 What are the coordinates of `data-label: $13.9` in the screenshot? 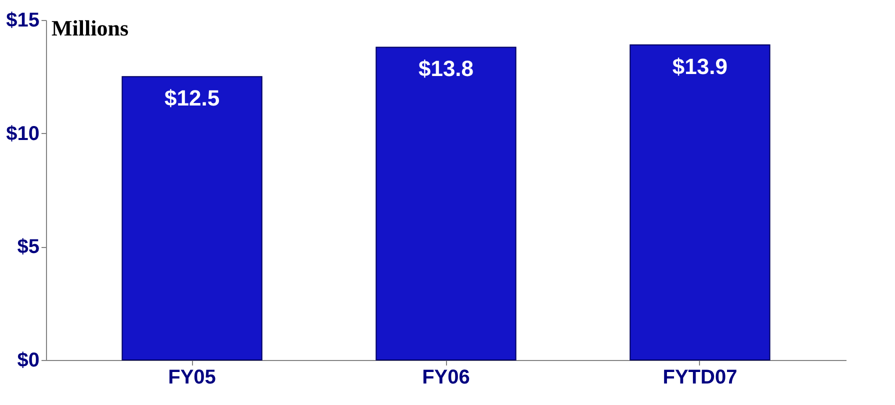 It's located at (700, 66).